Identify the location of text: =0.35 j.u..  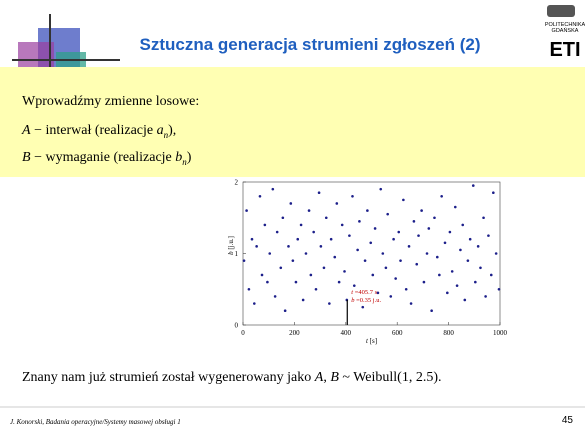
(368, 300).